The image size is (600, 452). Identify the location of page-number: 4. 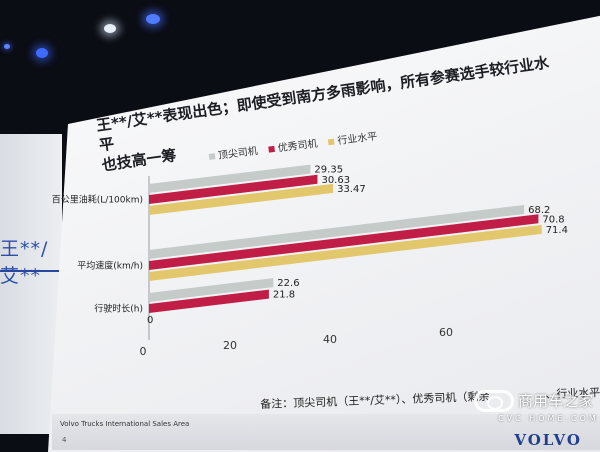
(64, 440).